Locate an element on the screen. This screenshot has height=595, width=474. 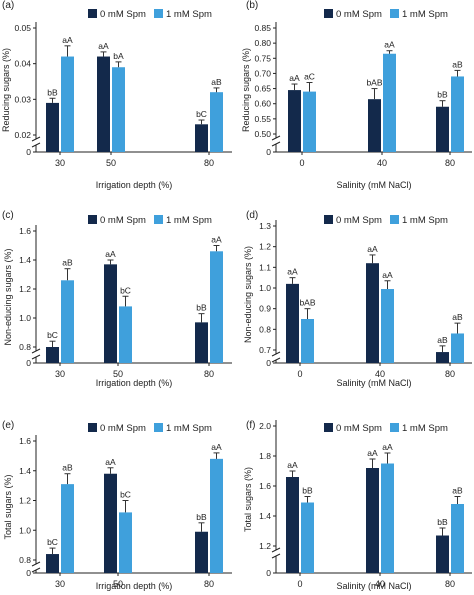
panel-label: (f) is located at coordinates (250, 425).